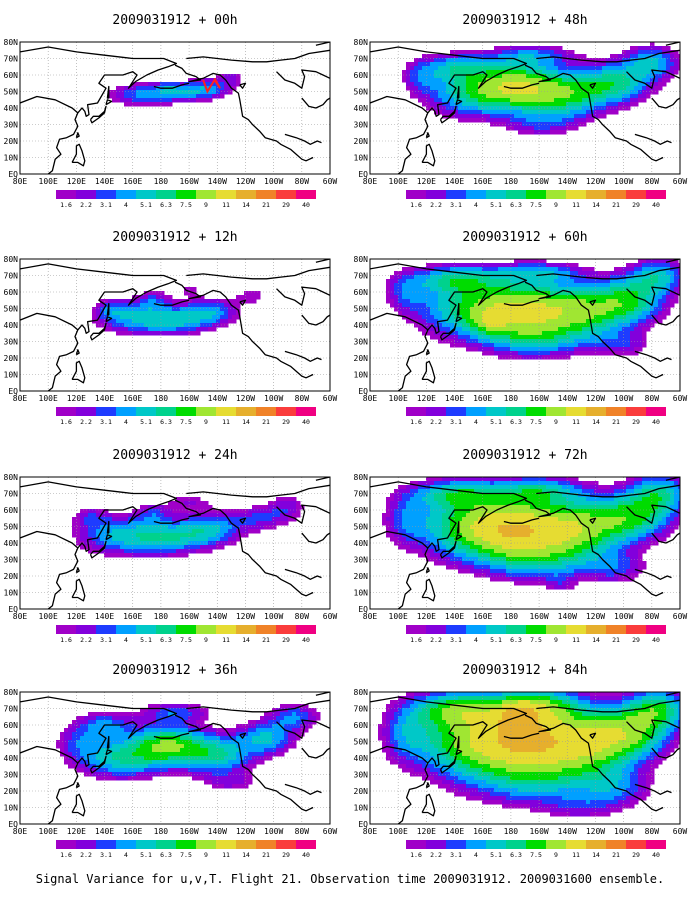  What do you see at coordinates (245, 831) in the screenshot?
I see `x-tick-label: 120W` at bounding box center [245, 831].